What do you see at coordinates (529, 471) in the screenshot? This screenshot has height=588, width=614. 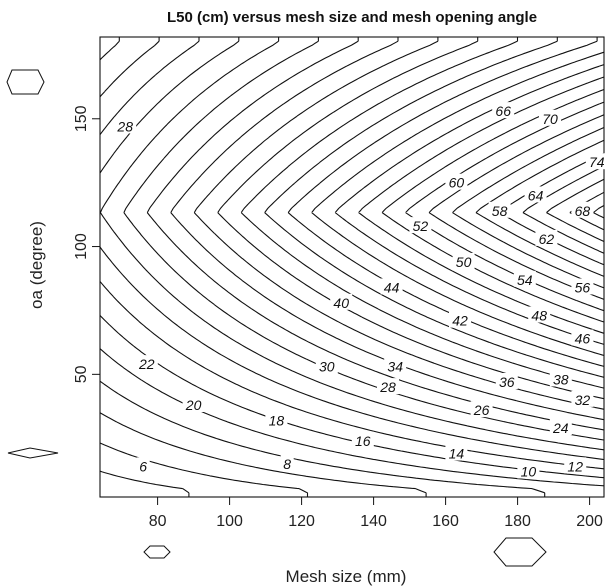 I see `contour-label: 10` at bounding box center [529, 471].